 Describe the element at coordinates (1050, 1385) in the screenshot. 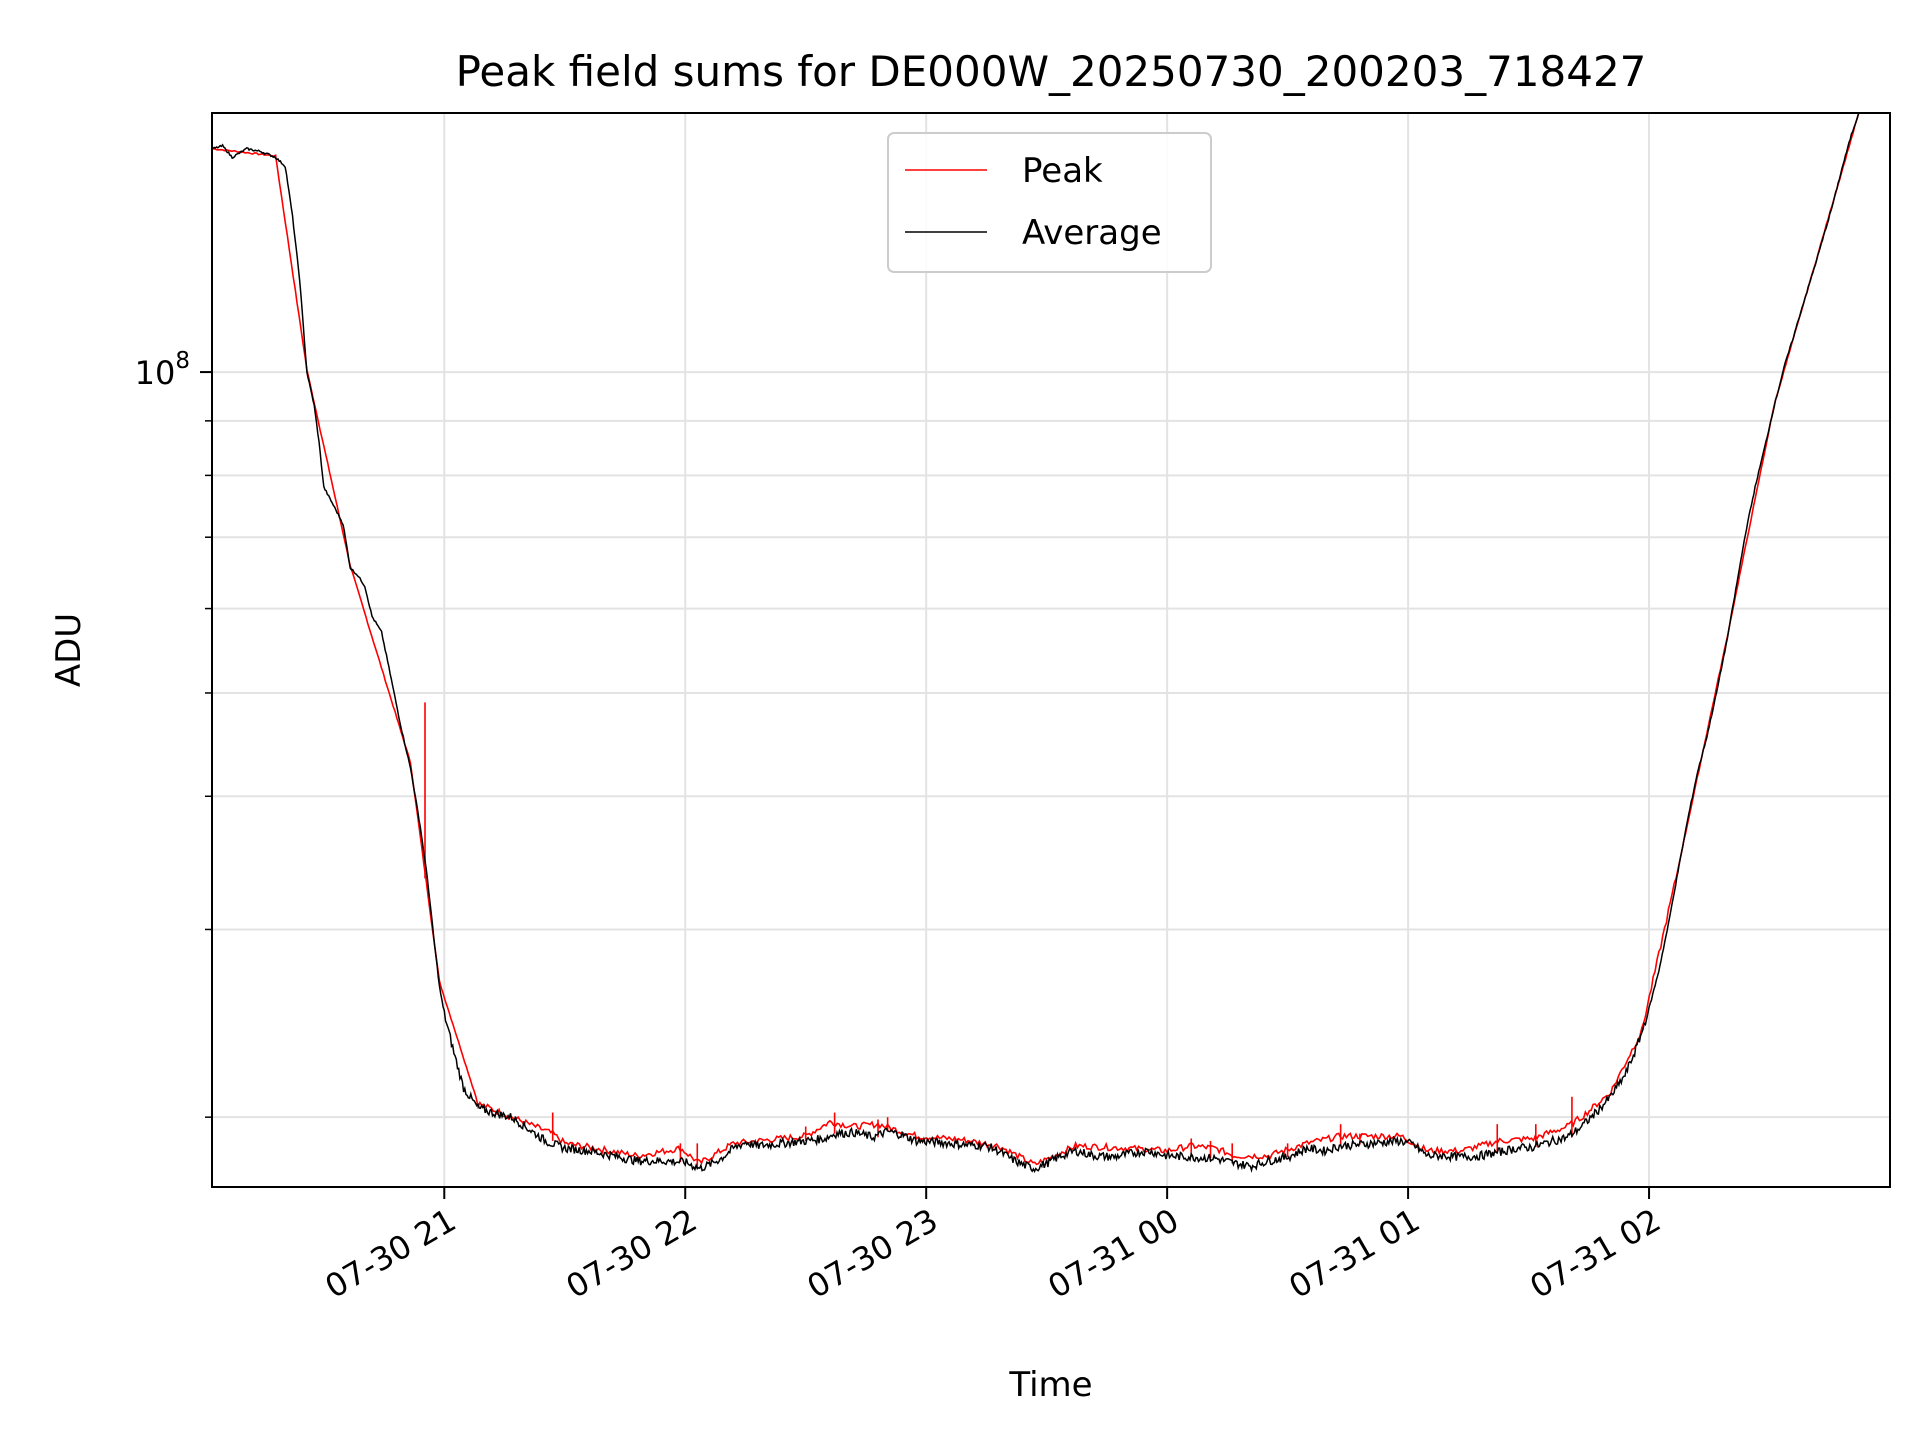

I see `x-axis-label: Time` at that location.